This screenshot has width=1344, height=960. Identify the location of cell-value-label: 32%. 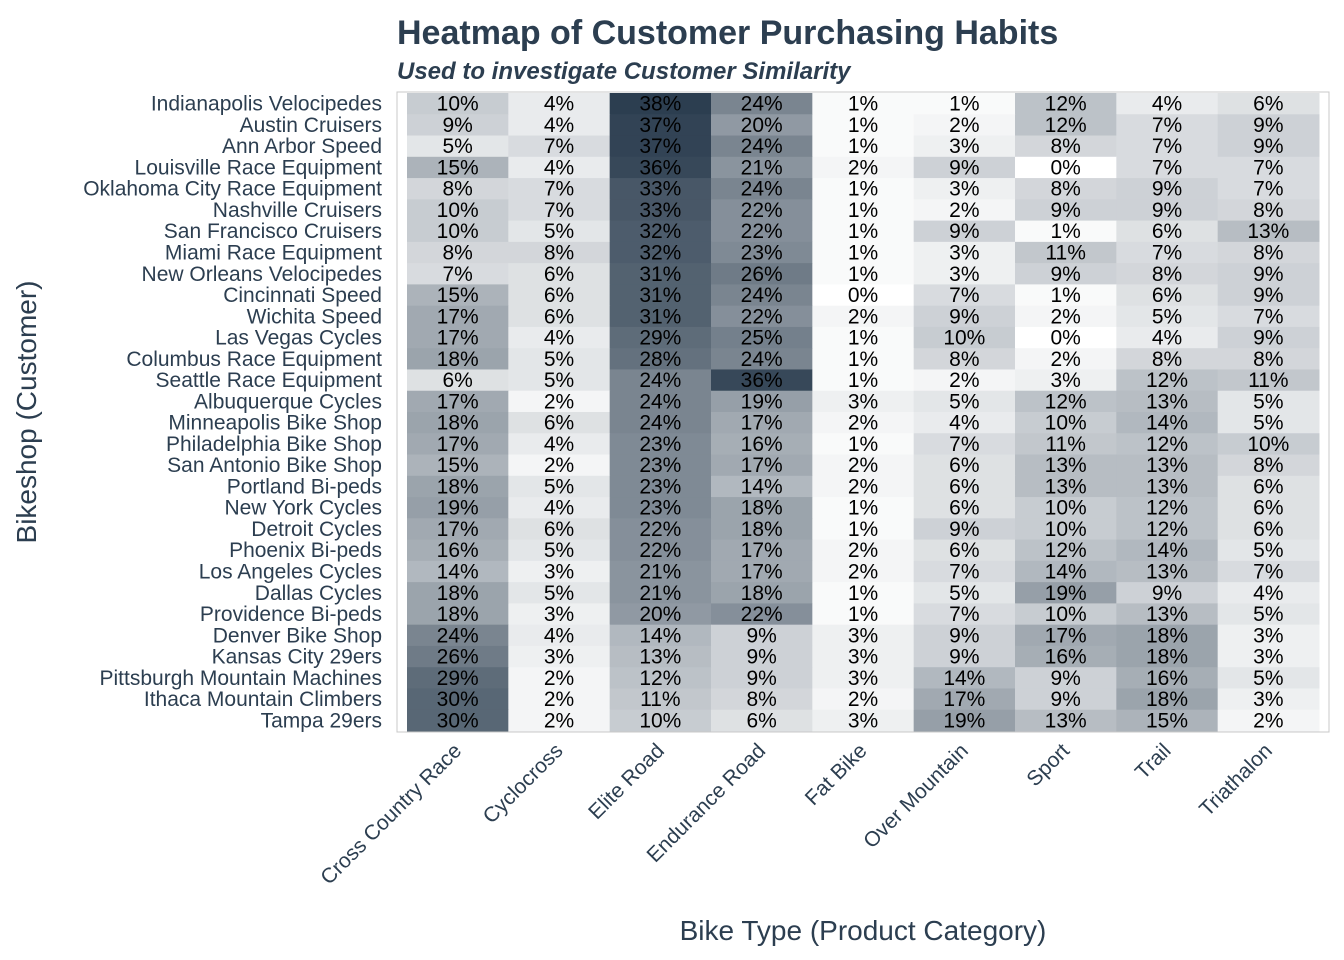
(660, 253).